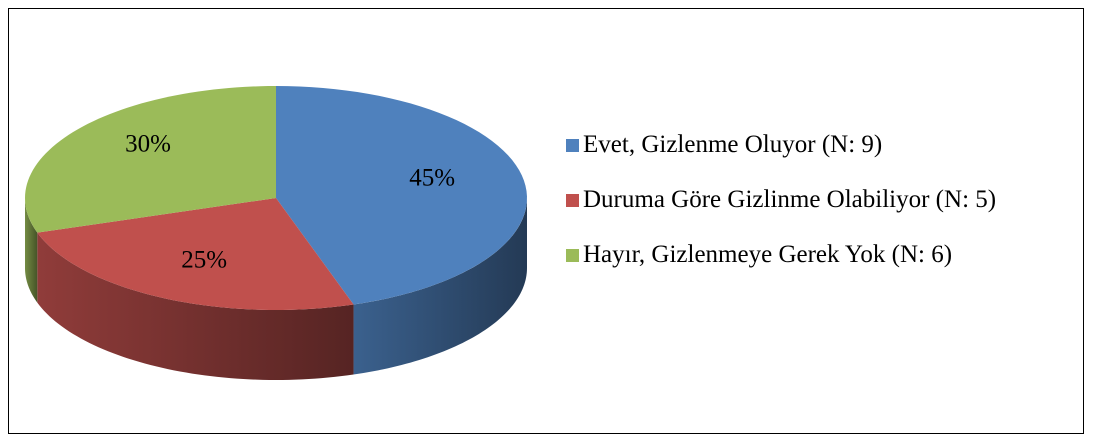 Image resolution: width=1094 pixels, height=443 pixels. What do you see at coordinates (432, 177) in the screenshot?
I see `data-label: 45%` at bounding box center [432, 177].